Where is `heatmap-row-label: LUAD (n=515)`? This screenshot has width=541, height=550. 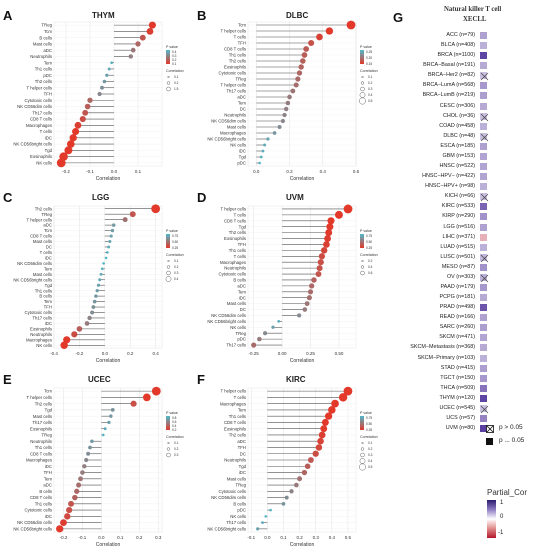 heatmap-row-label: LUAD (n=515) is located at coordinates (457, 246).